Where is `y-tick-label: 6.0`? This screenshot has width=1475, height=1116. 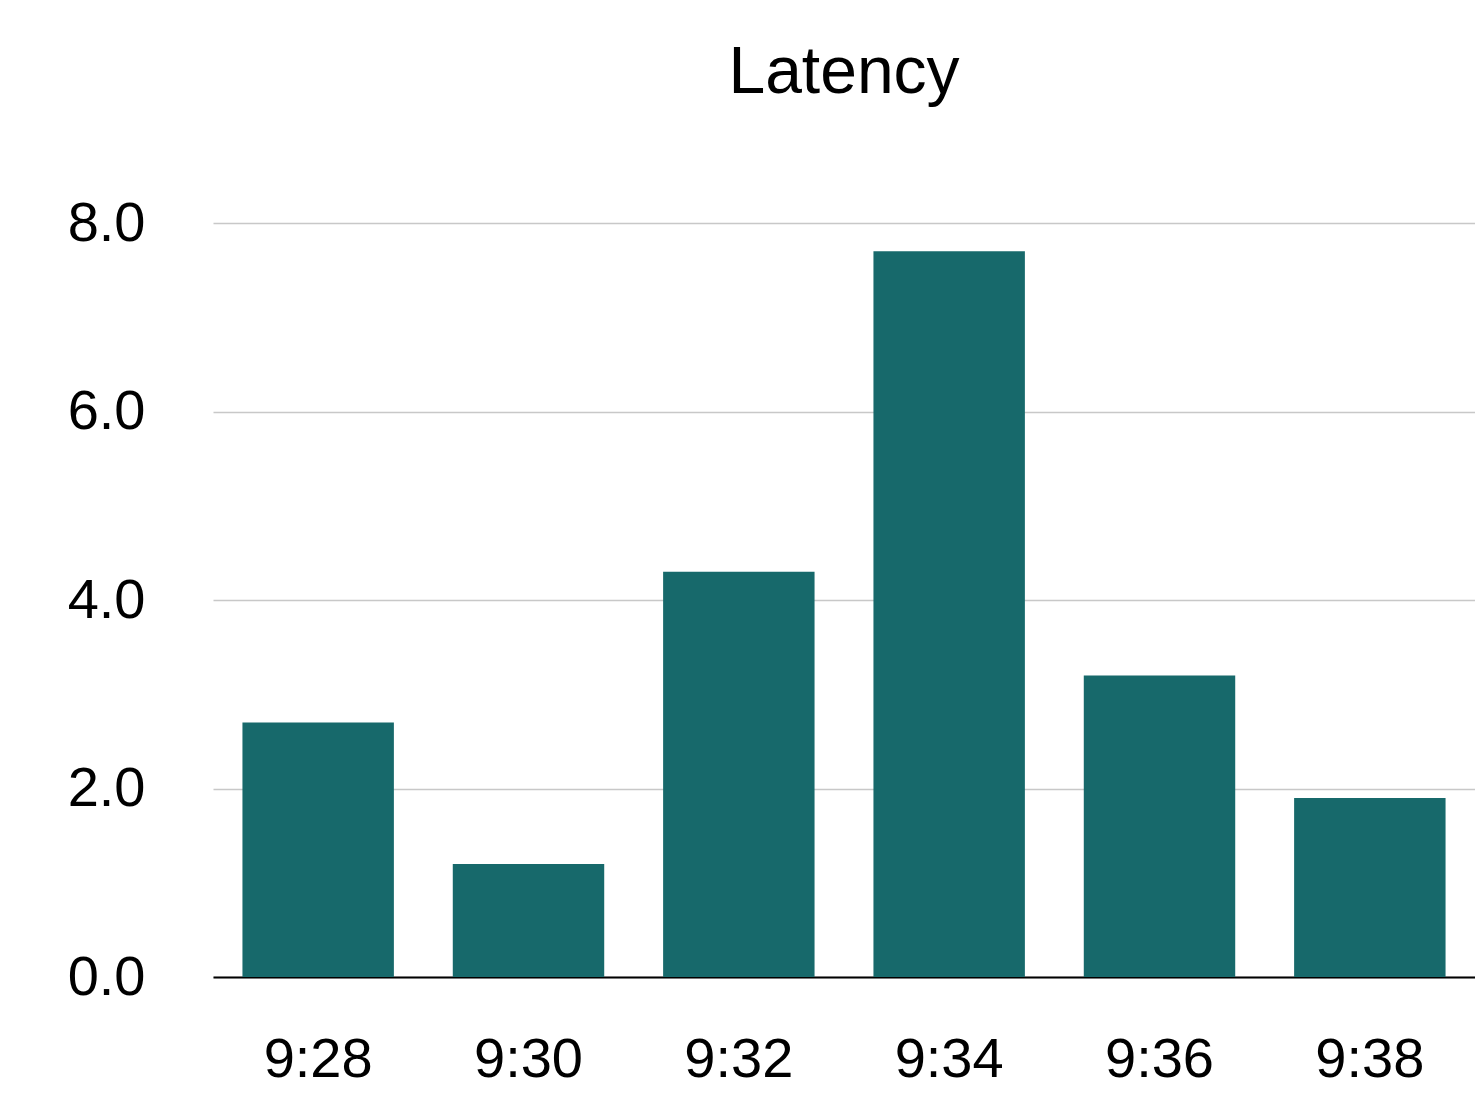 y-tick-label: 6.0 is located at coordinates (106, 409).